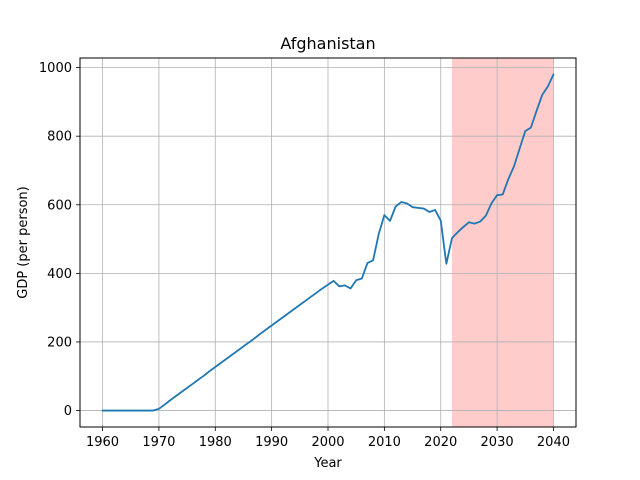 The height and width of the screenshot is (480, 640). Describe the element at coordinates (102, 442) in the screenshot. I see `x-tick-label: 1960` at that location.